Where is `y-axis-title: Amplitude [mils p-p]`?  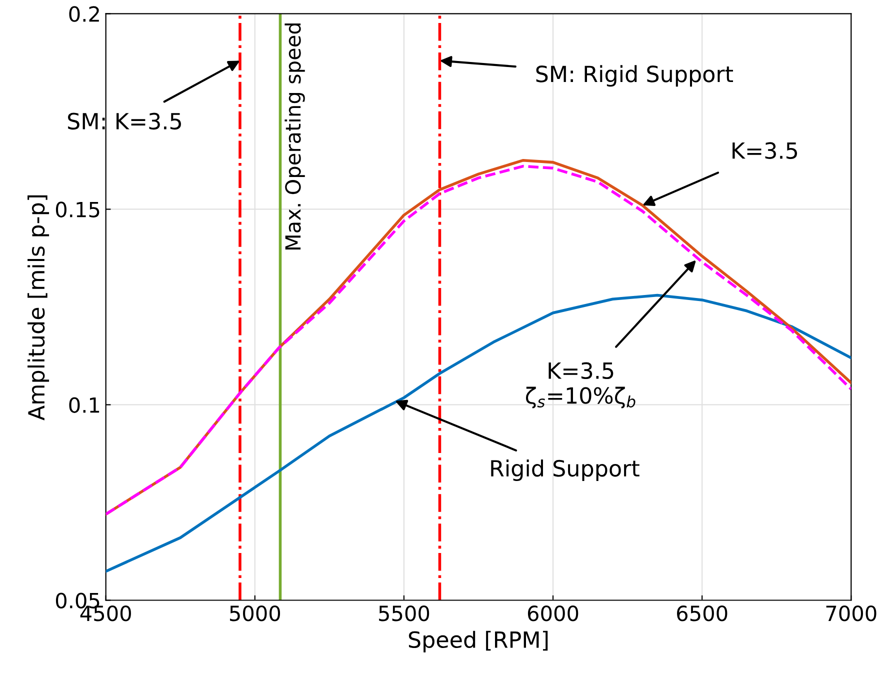
y-axis-title: Amplitude [mils p-p] is located at coordinates (39, 307).